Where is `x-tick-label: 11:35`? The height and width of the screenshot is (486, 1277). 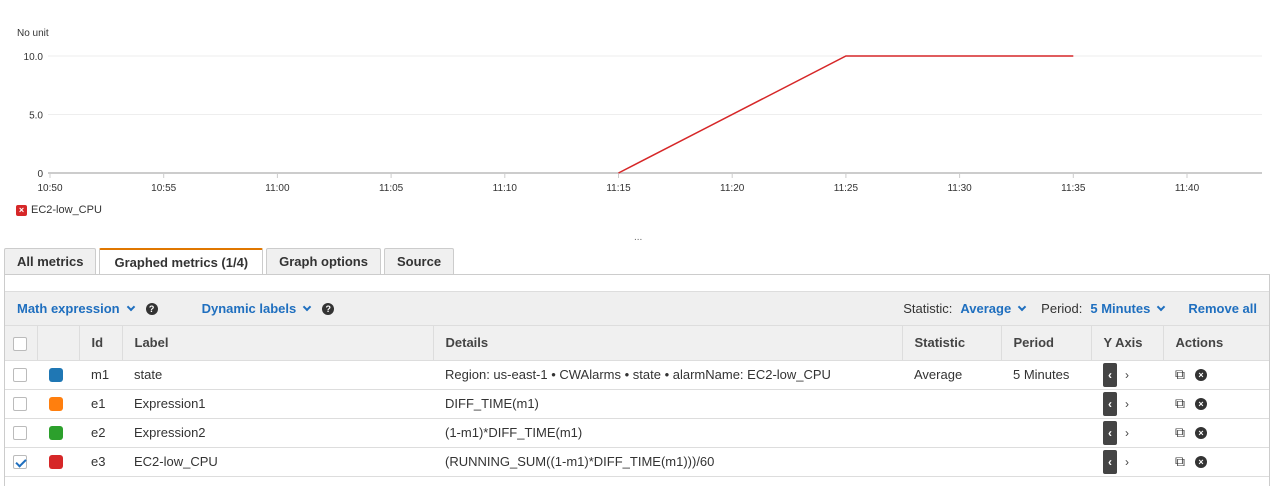
x-tick-label: 11:35 is located at coordinates (1073, 188).